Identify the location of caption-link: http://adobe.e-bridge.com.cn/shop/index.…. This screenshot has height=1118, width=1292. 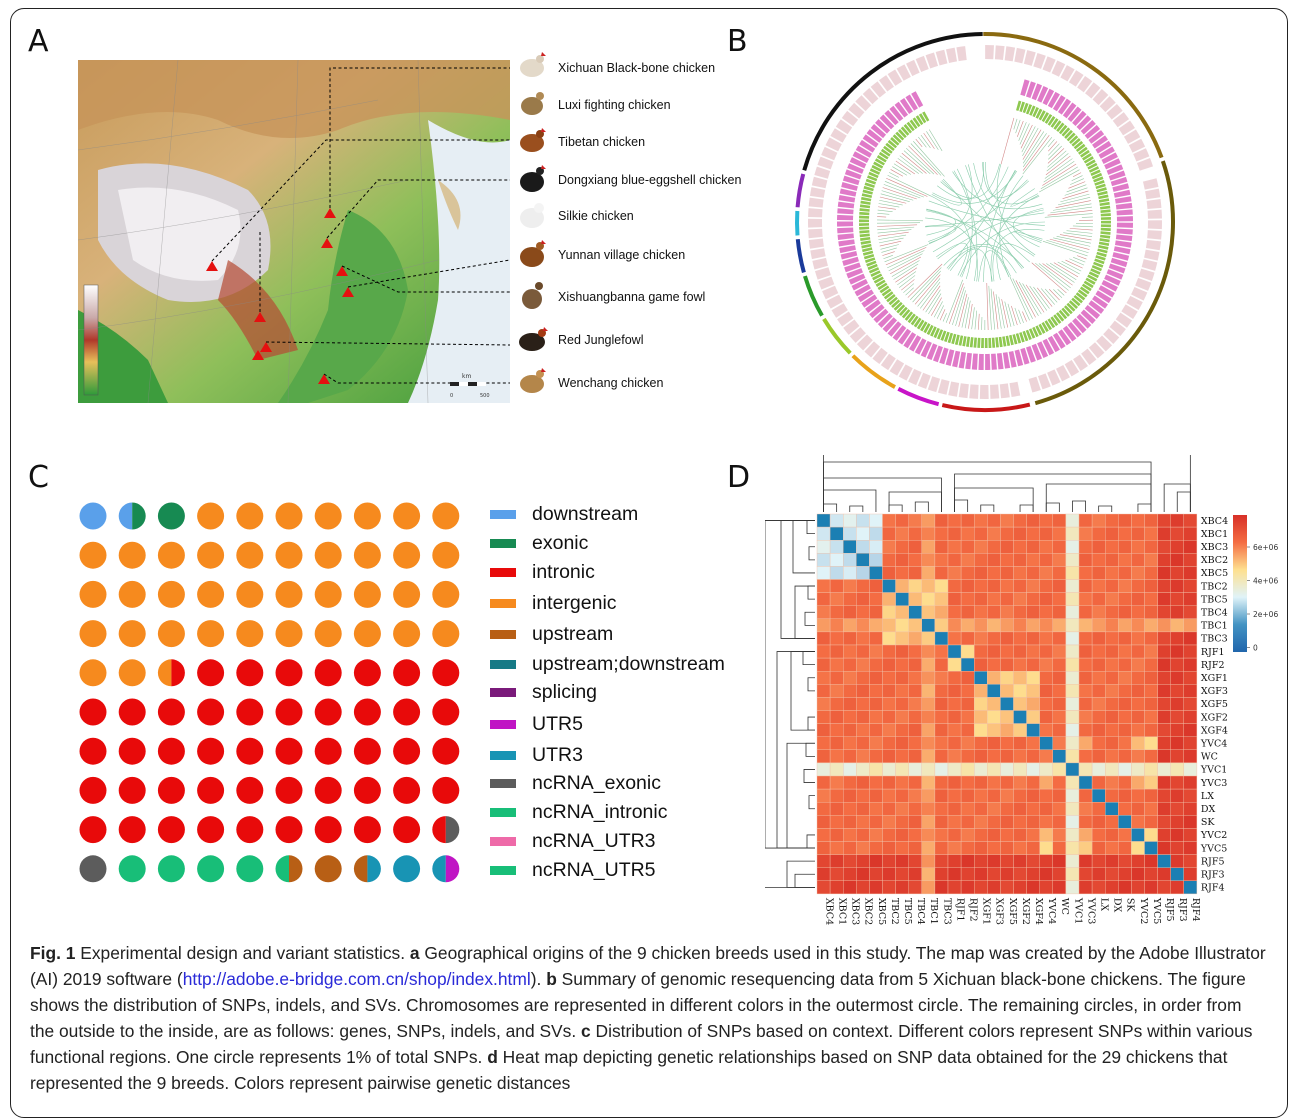
(357, 979).